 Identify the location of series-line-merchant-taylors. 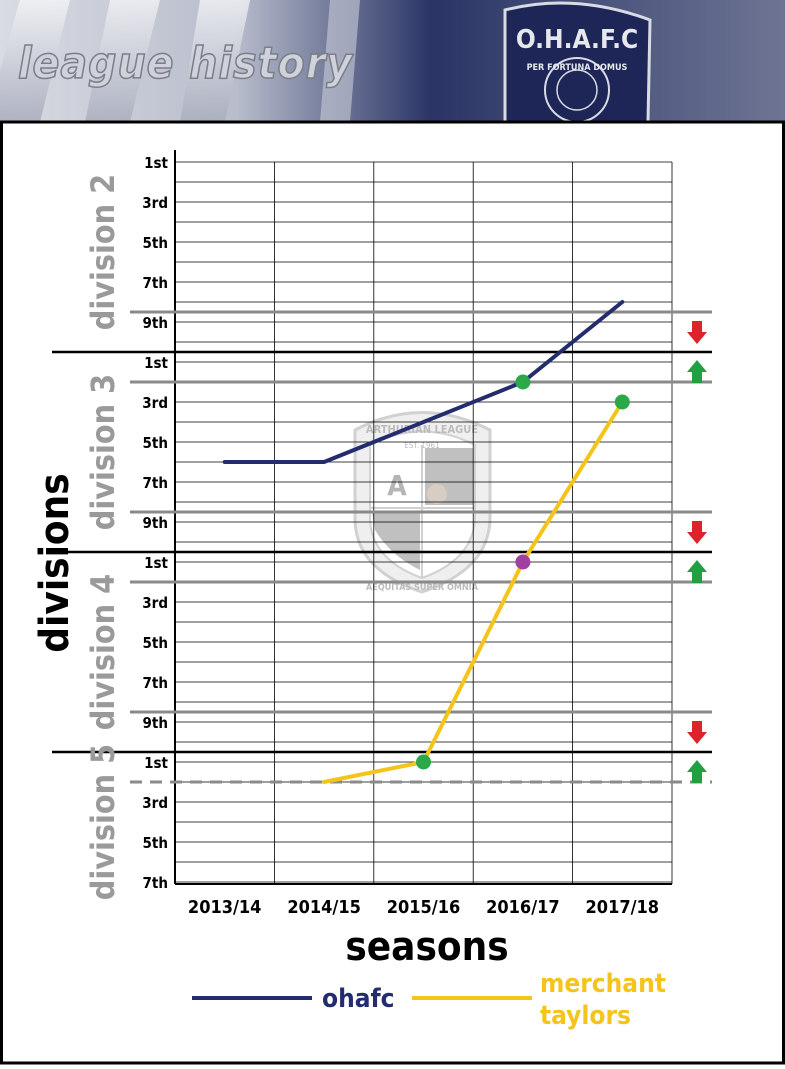
(473, 592).